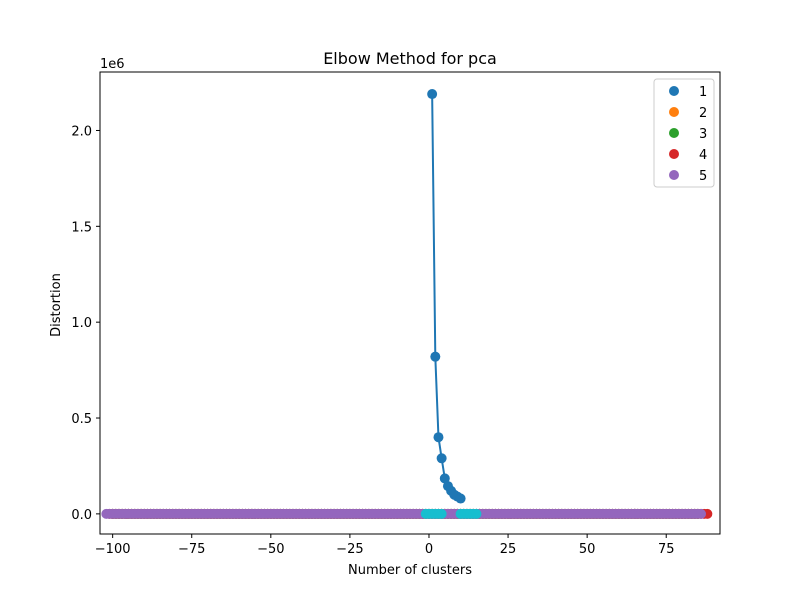  Describe the element at coordinates (81, 515) in the screenshot. I see `y-tick-label: 0.0` at that location.